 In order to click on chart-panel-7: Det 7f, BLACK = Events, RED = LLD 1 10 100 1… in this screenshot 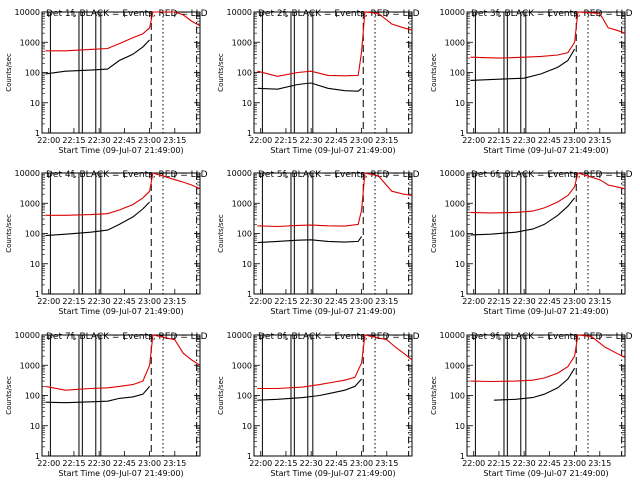, I will do `click(106, 404)`.